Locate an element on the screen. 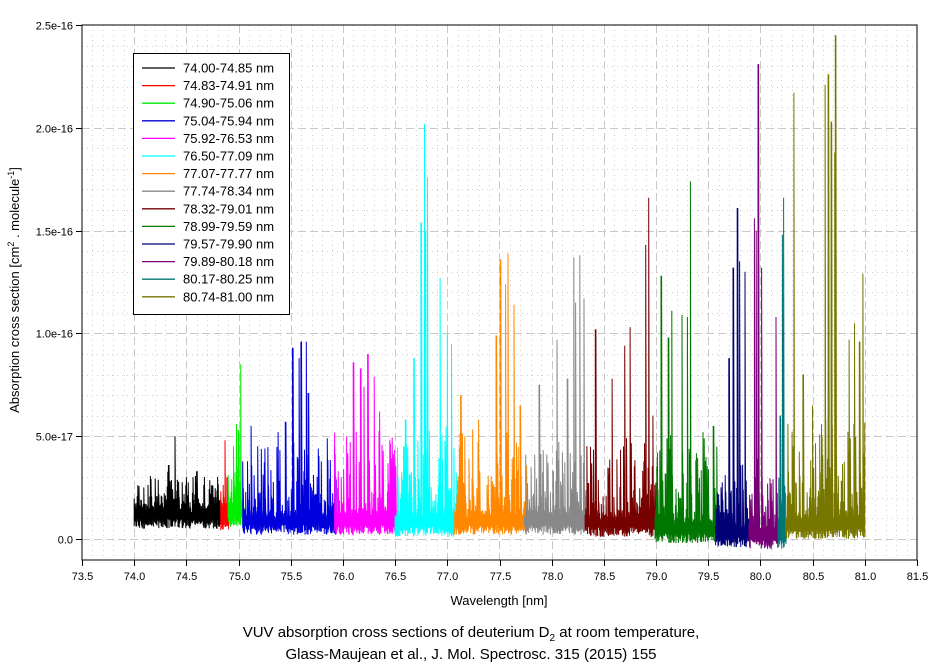 The image size is (942, 668). legend-label: 77.74-78.34 nm is located at coordinates (228, 191).